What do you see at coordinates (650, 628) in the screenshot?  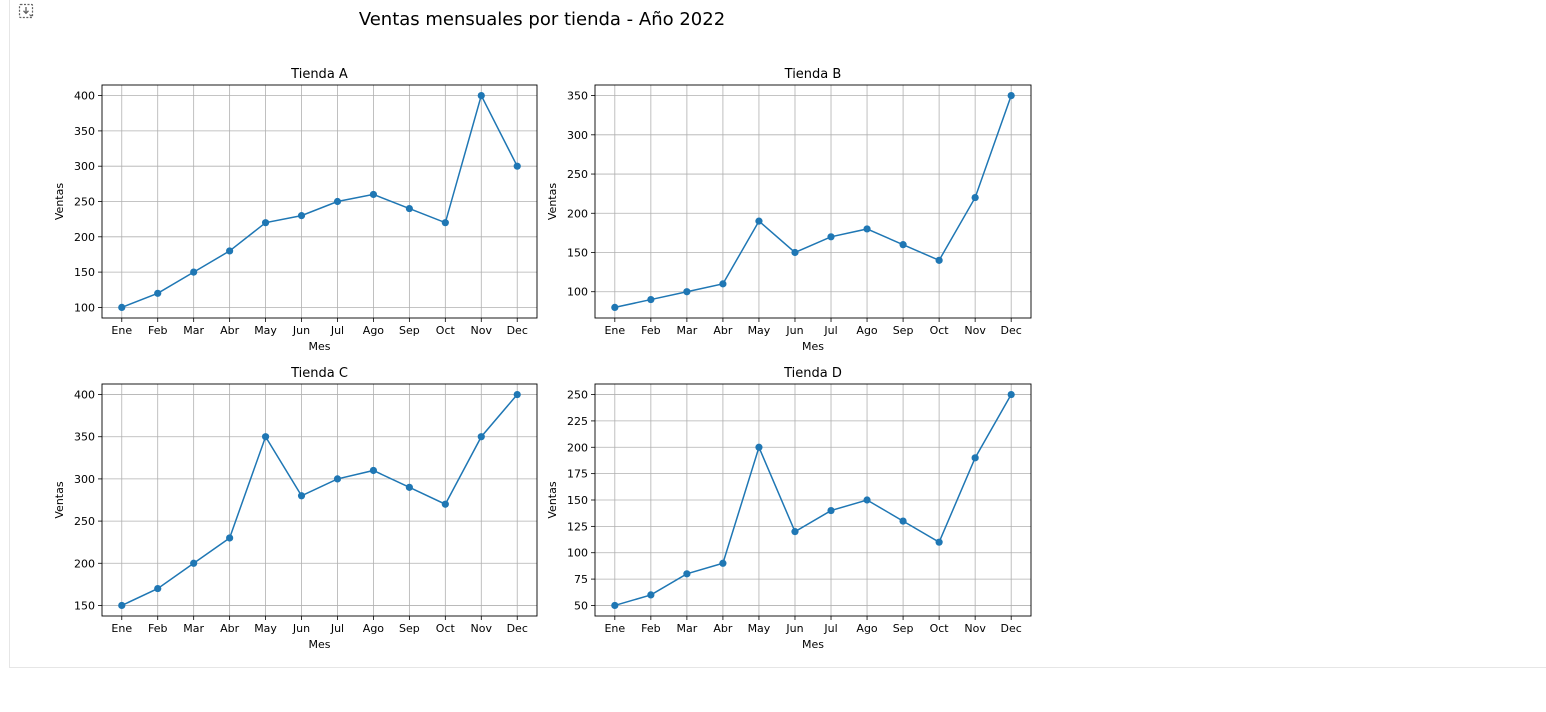 I see `chart-4-x-tick-label: Feb` at bounding box center [650, 628].